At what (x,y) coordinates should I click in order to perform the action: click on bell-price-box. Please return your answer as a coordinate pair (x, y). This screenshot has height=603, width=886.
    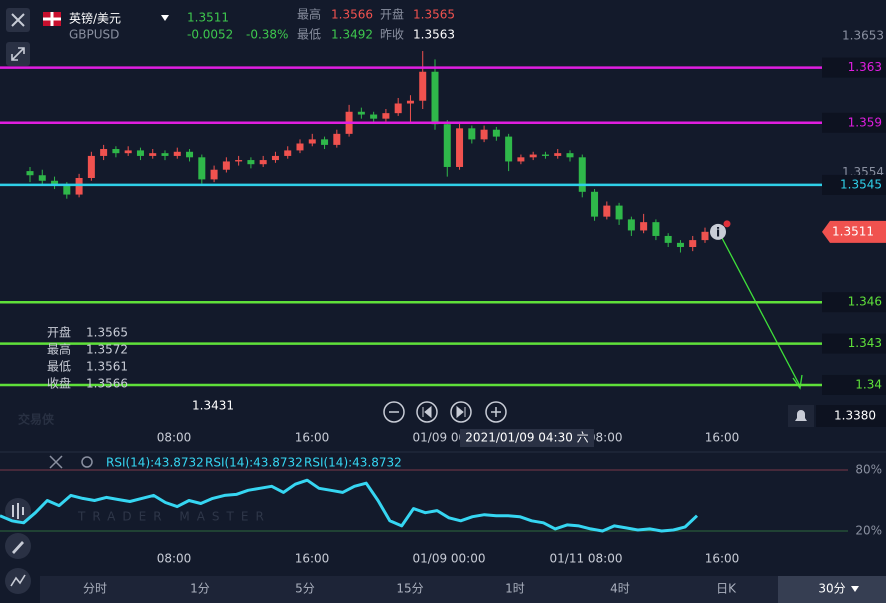
    Looking at the image, I should click on (851, 416).